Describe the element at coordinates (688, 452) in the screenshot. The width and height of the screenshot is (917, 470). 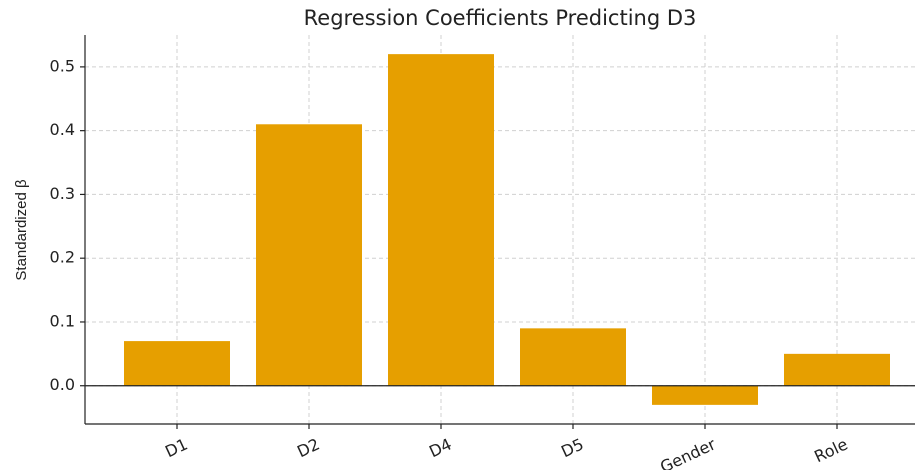
I see `x-tick-label: Gender` at that location.